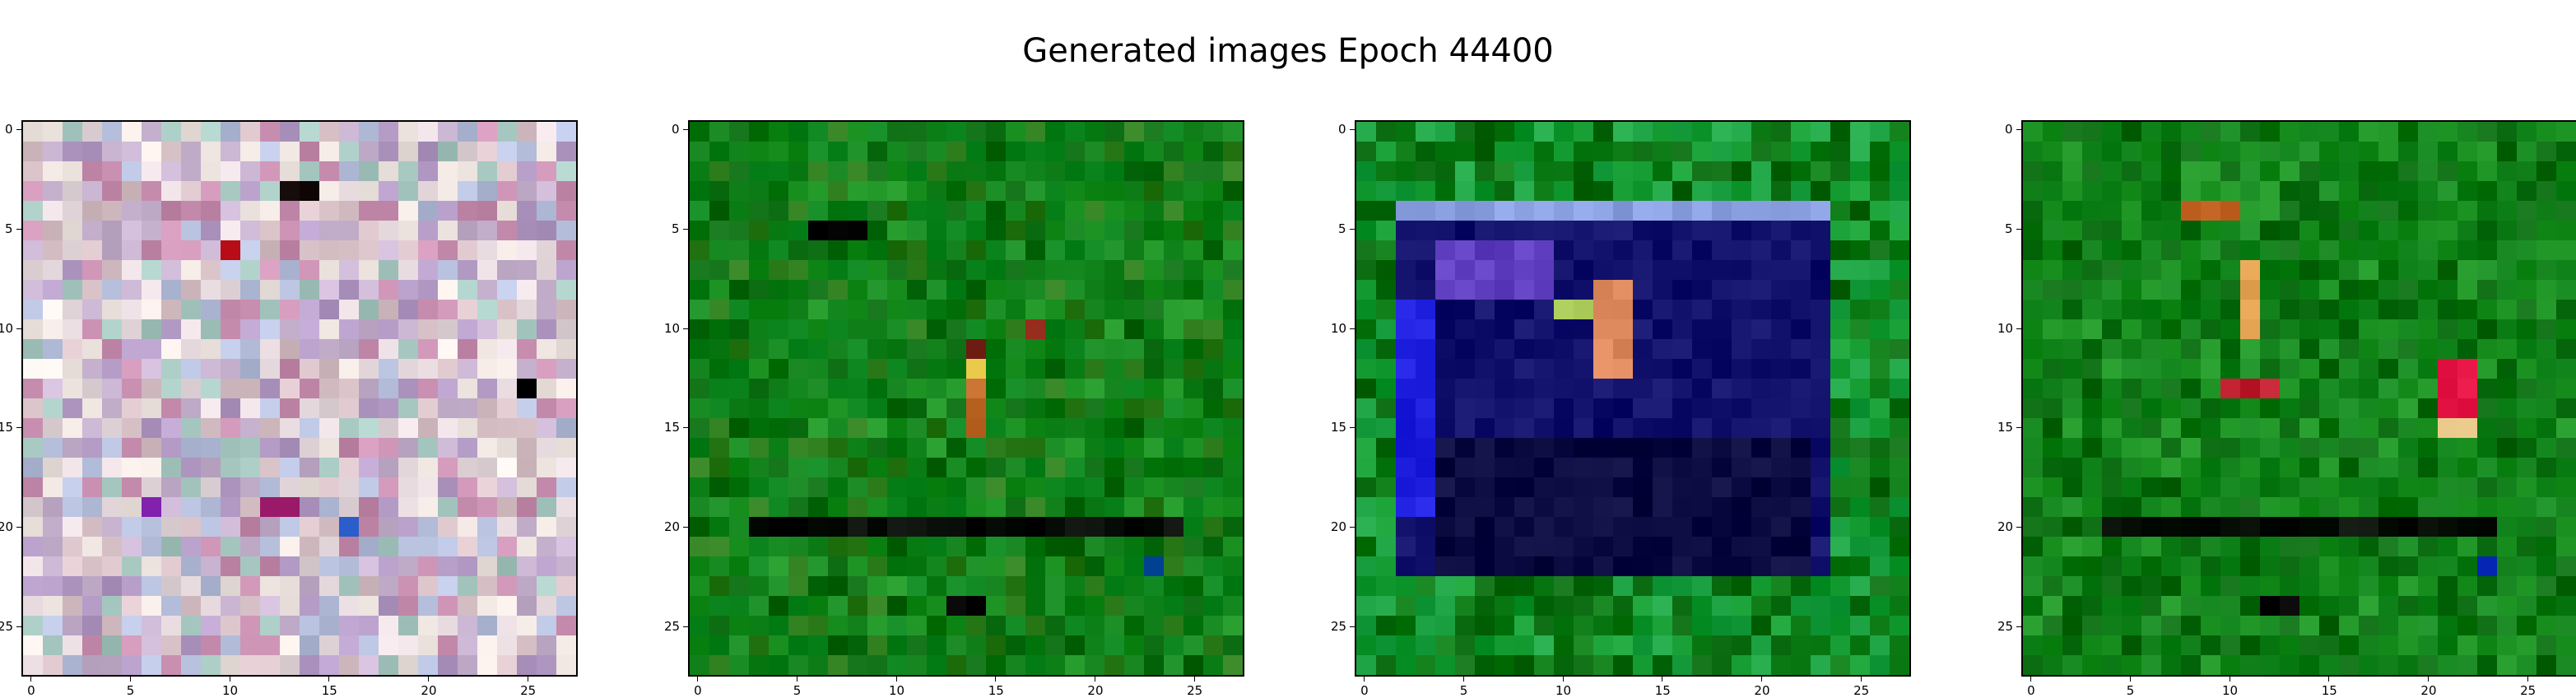  What do you see at coordinates (1288, 51) in the screenshot?
I see `figure-title: Generated images Epoch 44400` at bounding box center [1288, 51].